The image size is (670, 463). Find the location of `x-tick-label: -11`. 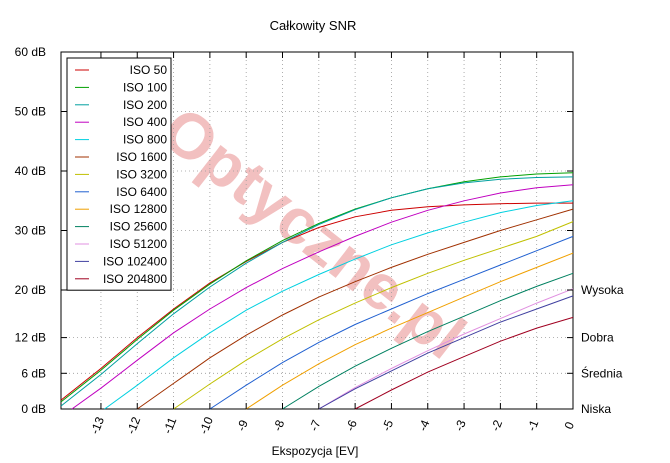

x-tick-label: -11 is located at coordinates (169, 425).